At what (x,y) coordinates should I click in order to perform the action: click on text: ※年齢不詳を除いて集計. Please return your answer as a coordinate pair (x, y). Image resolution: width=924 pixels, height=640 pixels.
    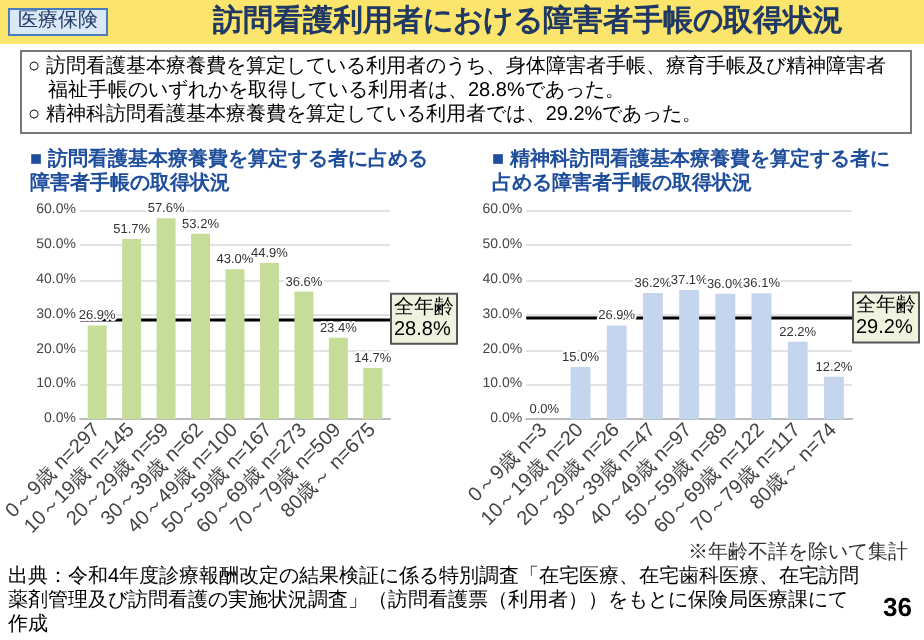
    Looking at the image, I should click on (798, 553).